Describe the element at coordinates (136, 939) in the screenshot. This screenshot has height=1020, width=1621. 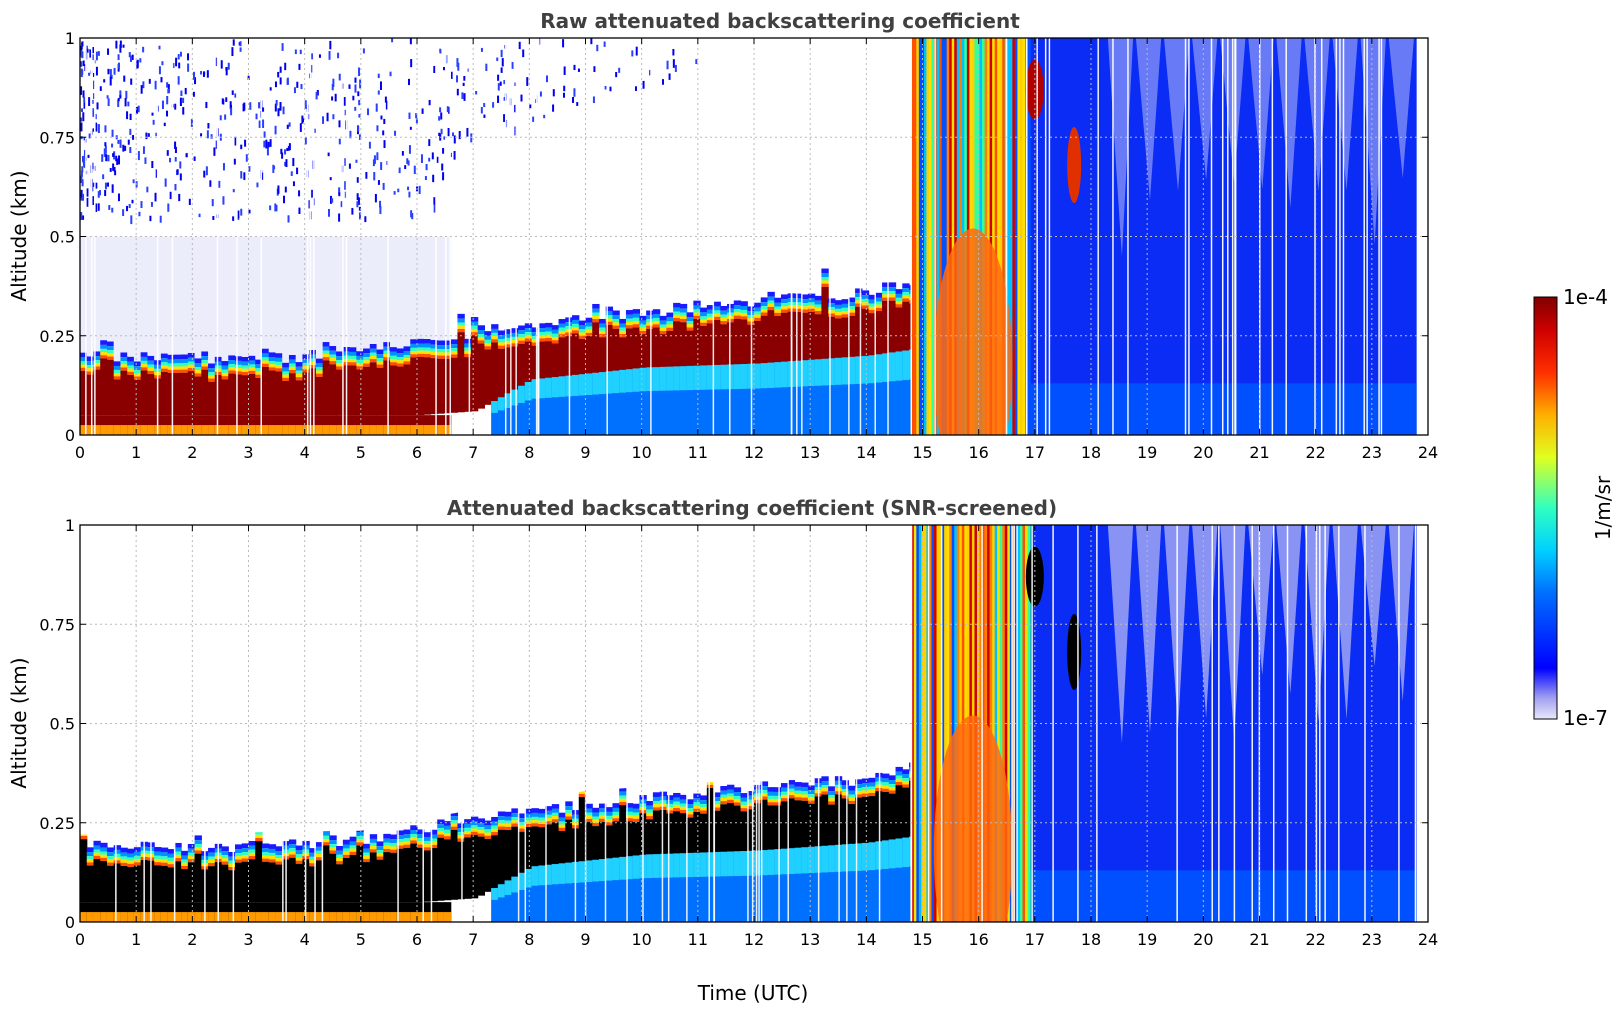
I see `x-tick-label: 1` at that location.